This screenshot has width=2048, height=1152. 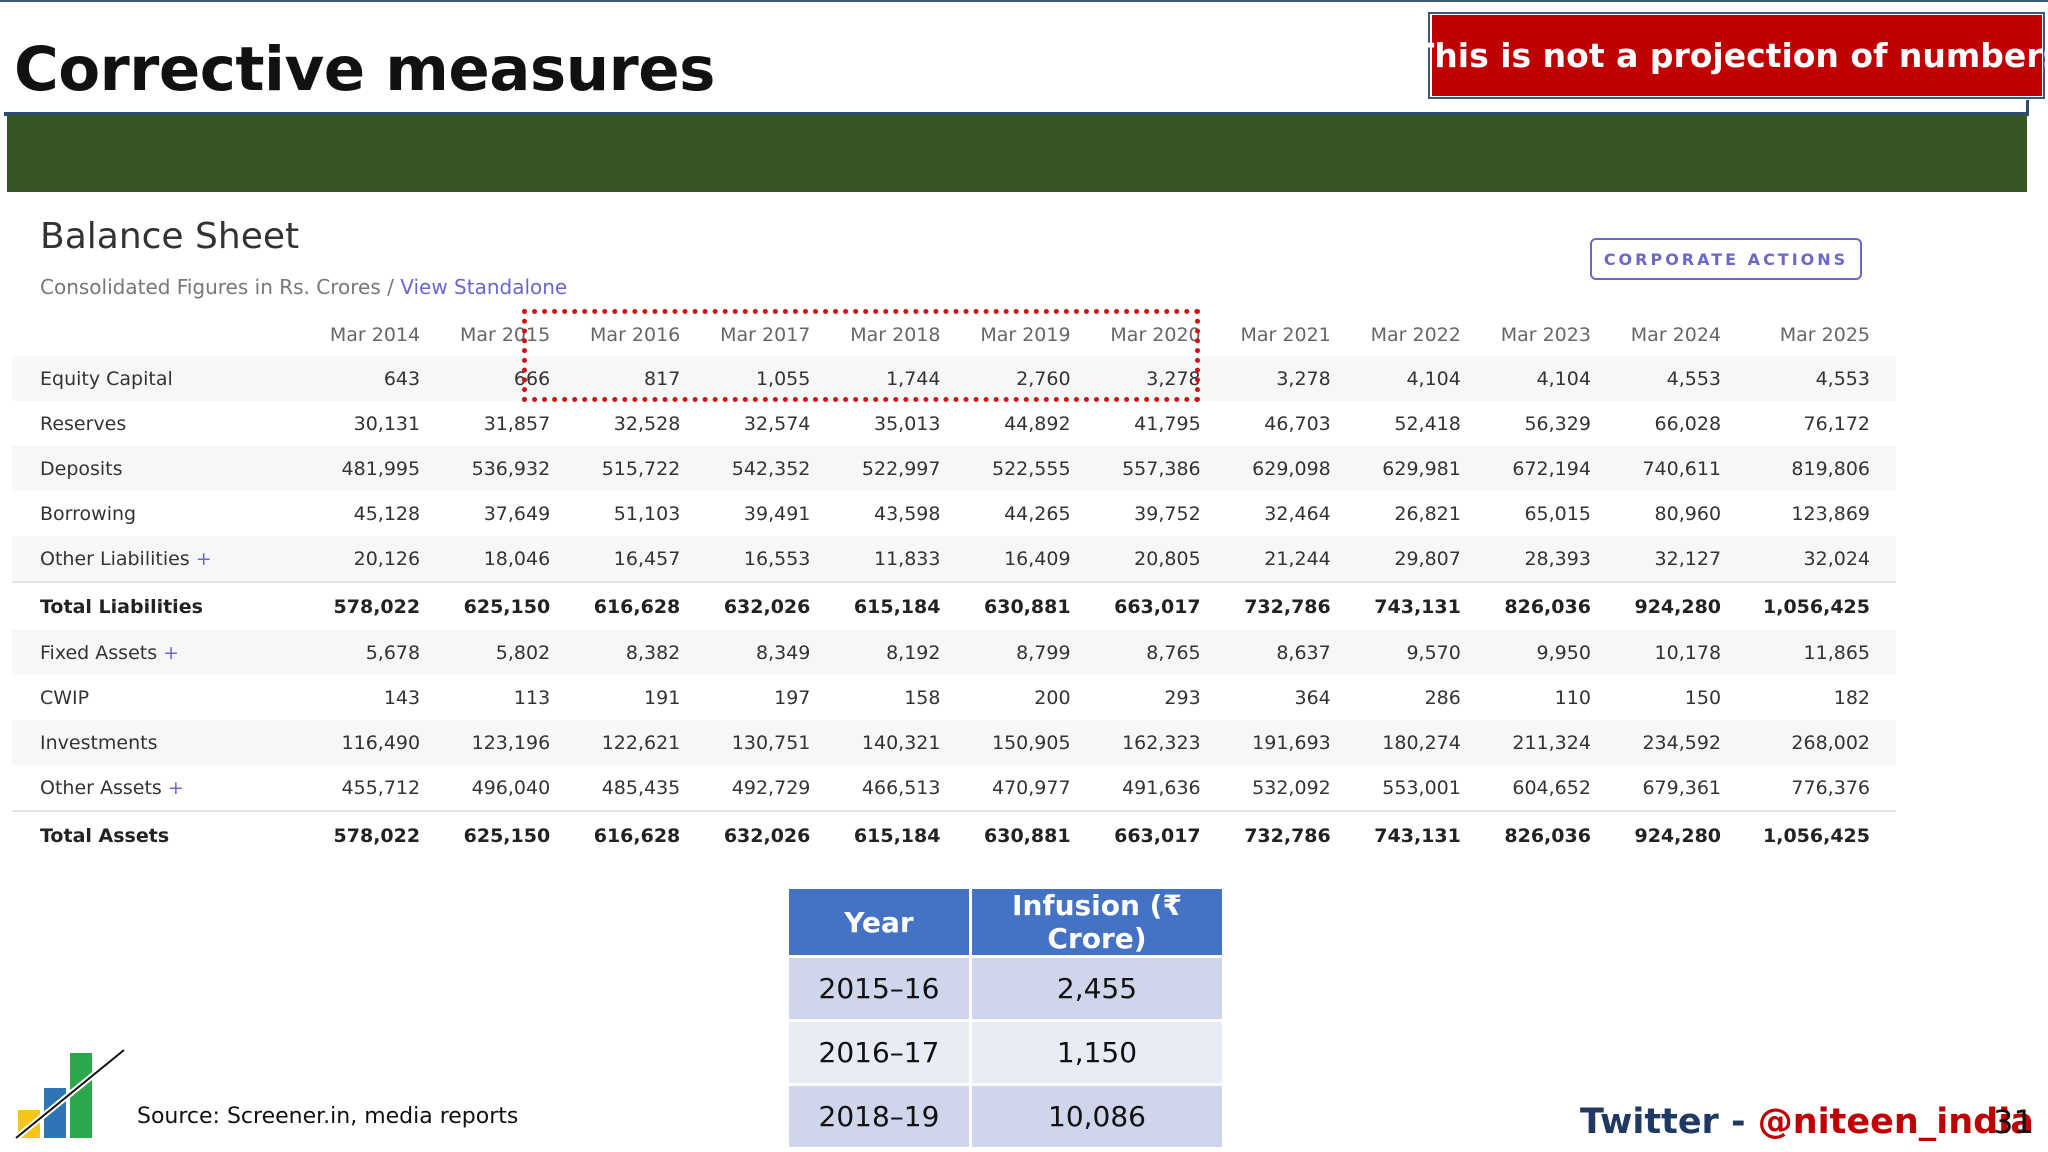 What do you see at coordinates (115, 558) in the screenshot?
I see `row-label-text: Other Liabilities` at bounding box center [115, 558].